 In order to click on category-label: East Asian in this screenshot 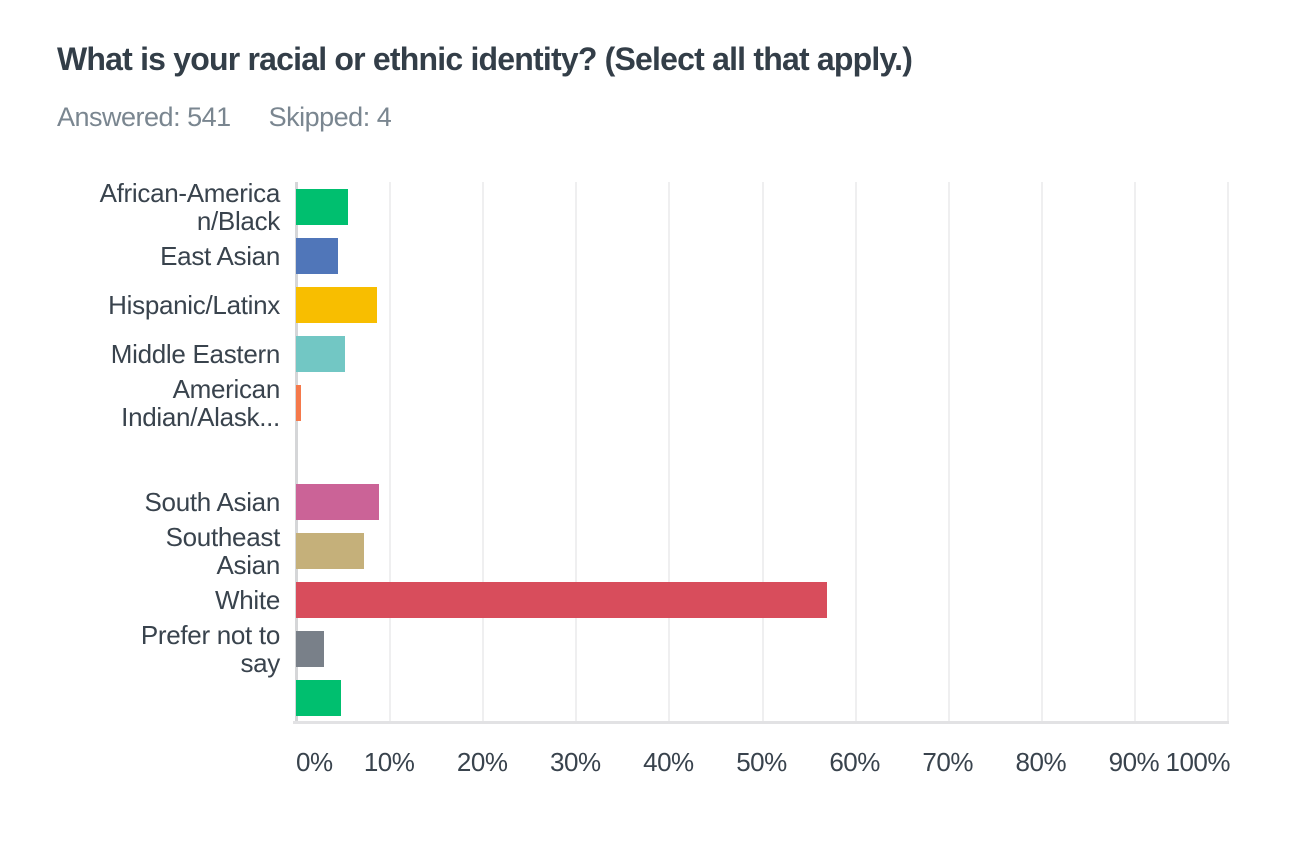, I will do `click(220, 255)`.